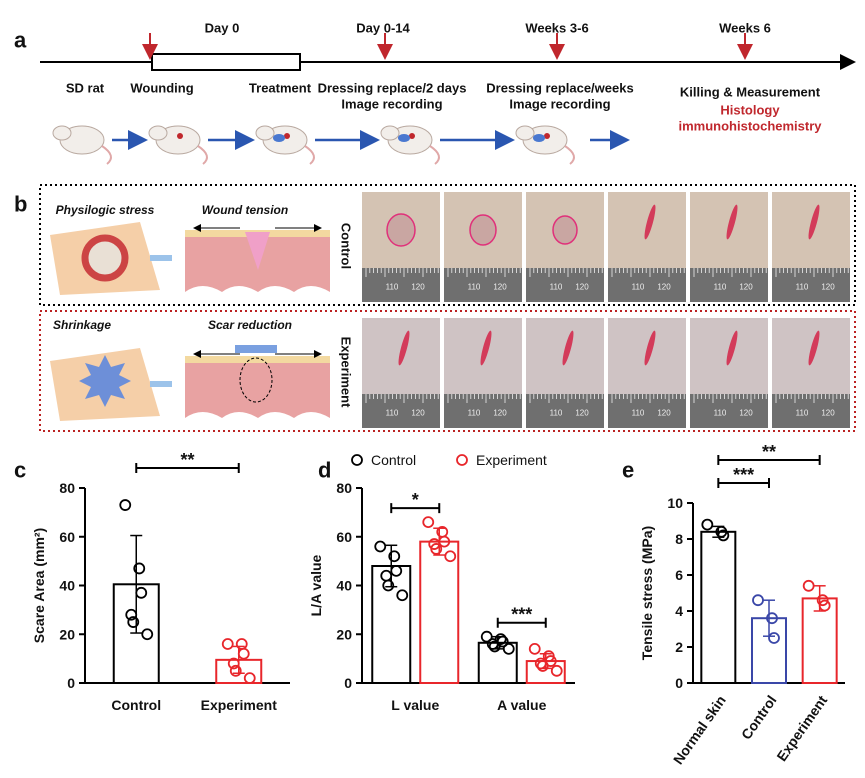  What do you see at coordinates (245, 210) in the screenshot?
I see `schematic-label: Wound tension` at bounding box center [245, 210].